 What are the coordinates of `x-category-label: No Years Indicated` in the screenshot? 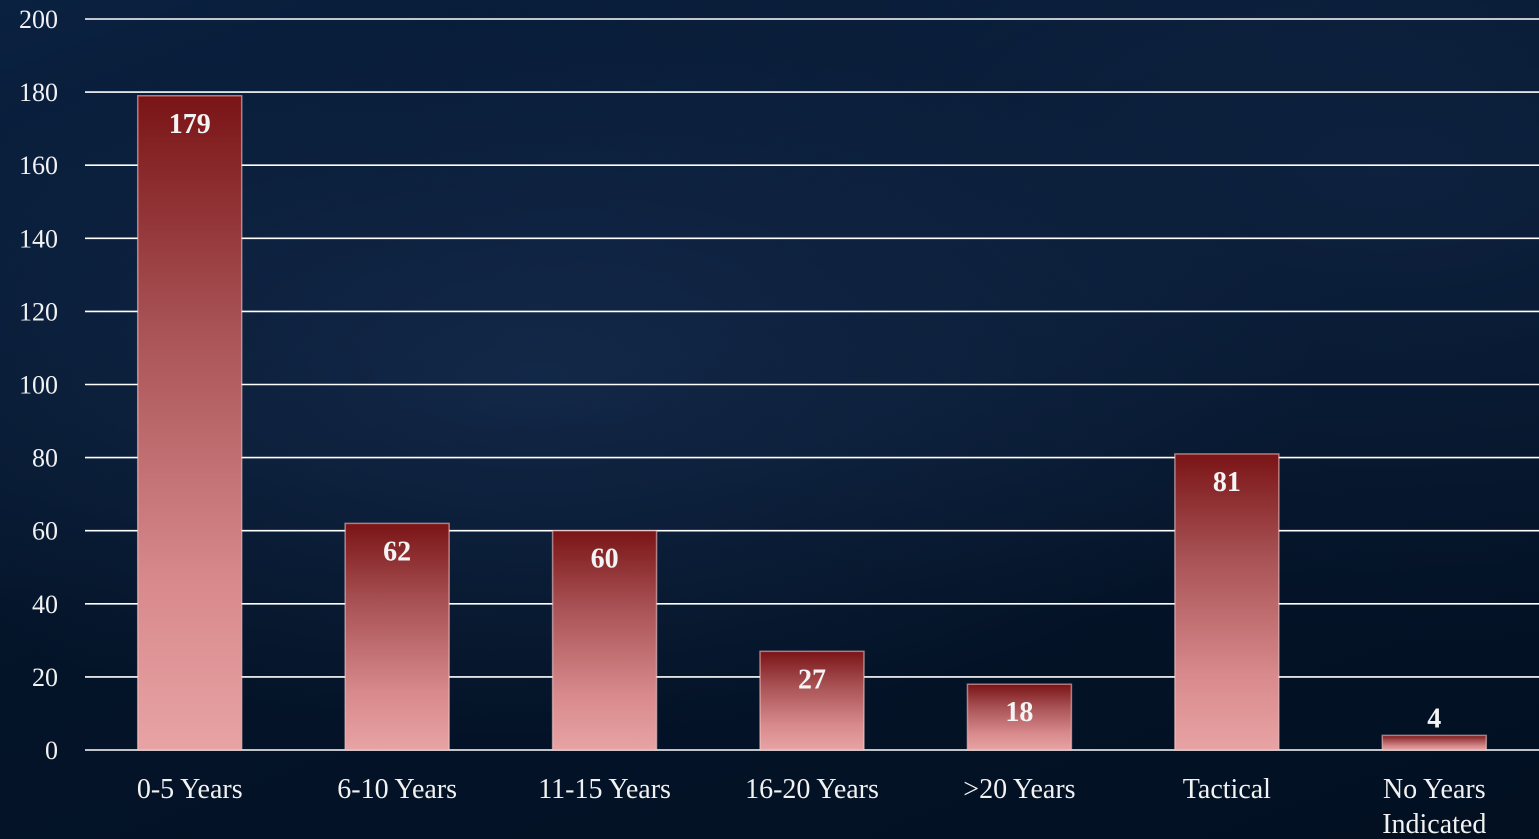 It's located at (1434, 806).